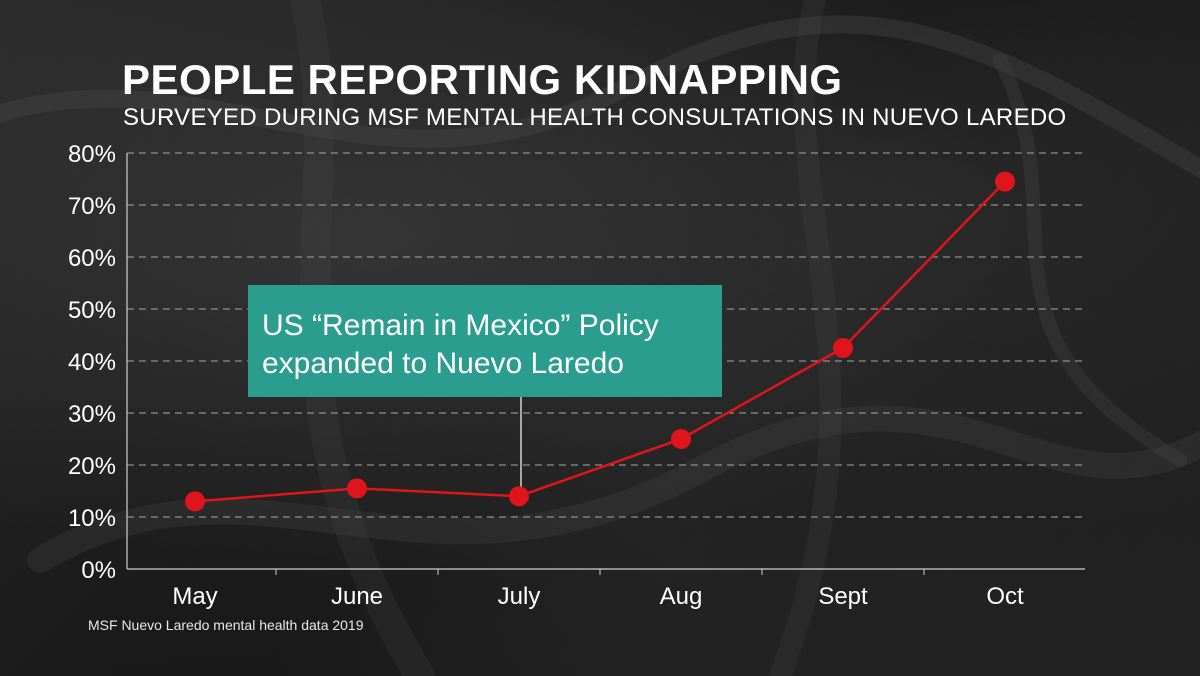 Image resolution: width=1200 pixels, height=676 pixels. Describe the element at coordinates (482, 79) in the screenshot. I see `chart-title: PEOPLE REPORTING KIDNAPPING` at that location.